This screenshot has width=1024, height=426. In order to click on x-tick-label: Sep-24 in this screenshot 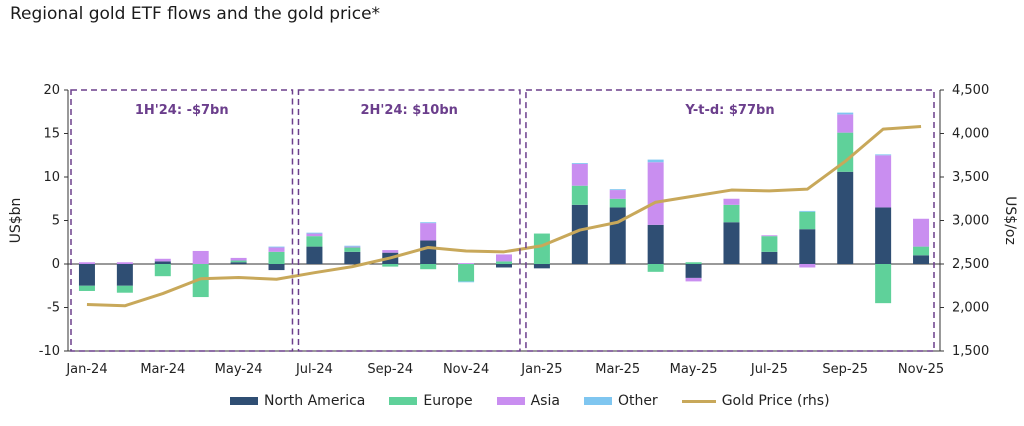, I will do `click(390, 369)`.